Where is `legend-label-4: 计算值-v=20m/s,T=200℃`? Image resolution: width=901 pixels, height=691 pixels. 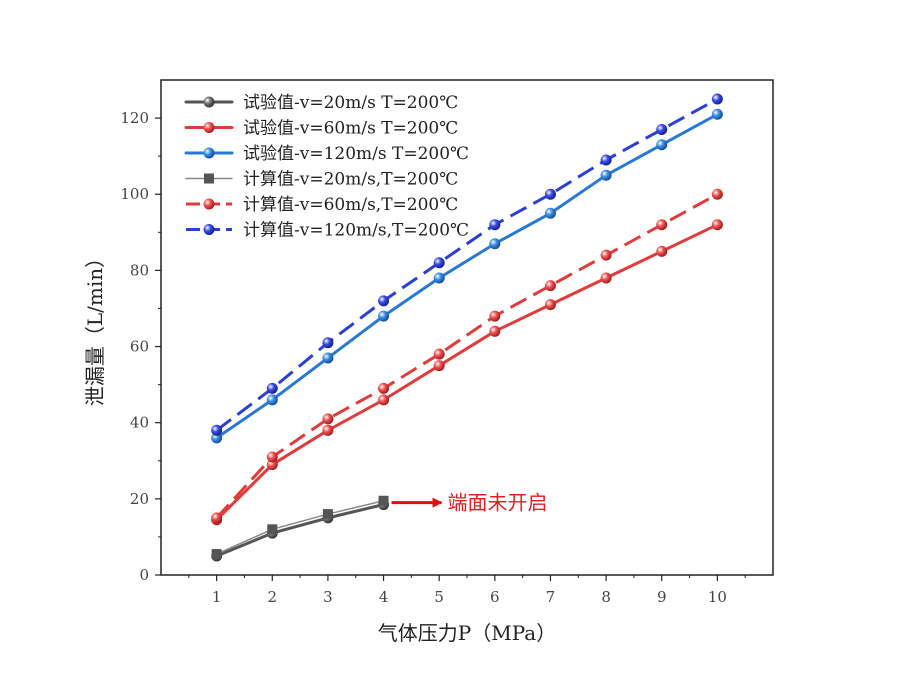
legend-label-4: 计算值-v=20m/s,T=200℃ is located at coordinates (350, 180).